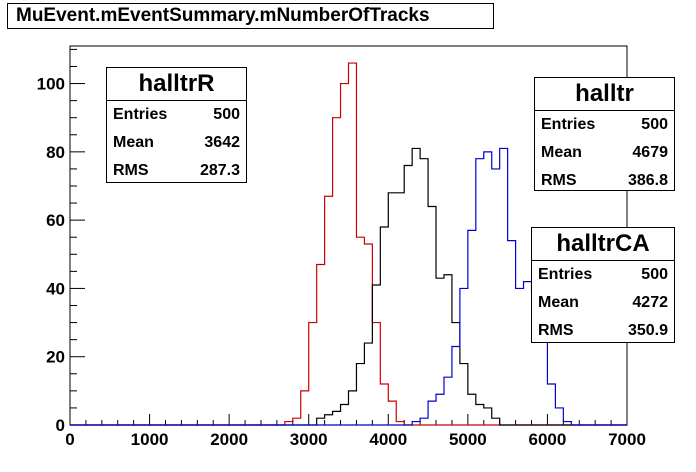 The height and width of the screenshot is (472, 696). I want to click on stats-value: 3642, so click(222, 142).